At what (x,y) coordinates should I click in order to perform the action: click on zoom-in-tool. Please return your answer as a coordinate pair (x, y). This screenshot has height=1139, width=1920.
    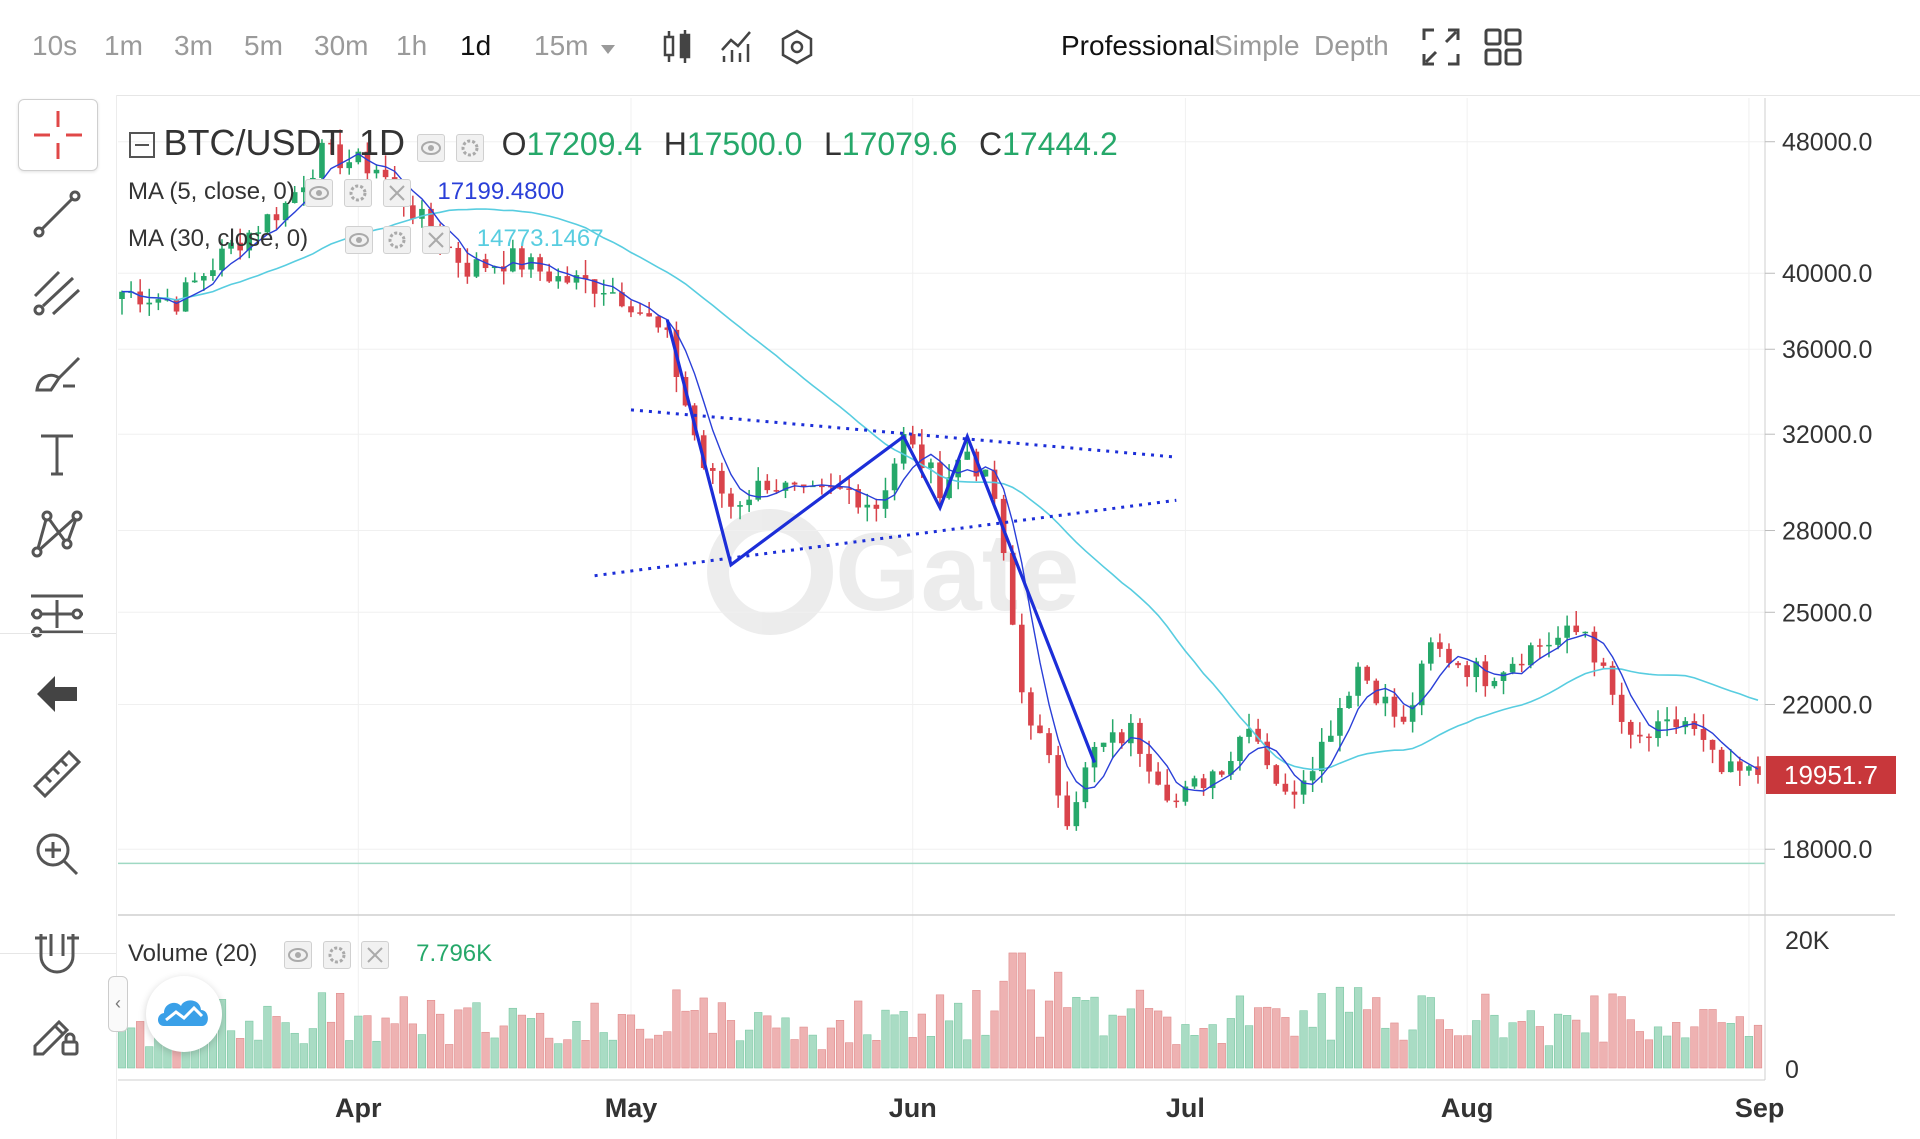
    Looking at the image, I should click on (57, 854).